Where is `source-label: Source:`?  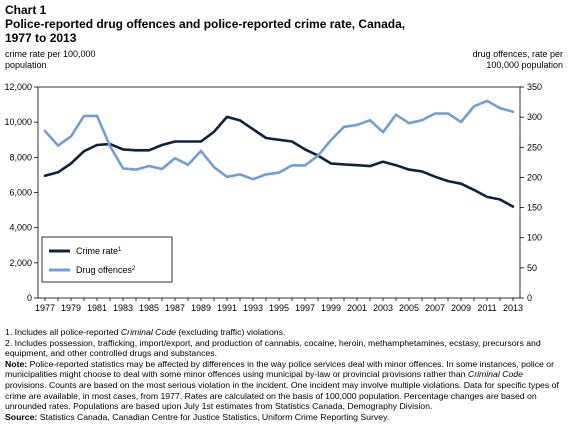
source-label: Source: is located at coordinates (21, 416).